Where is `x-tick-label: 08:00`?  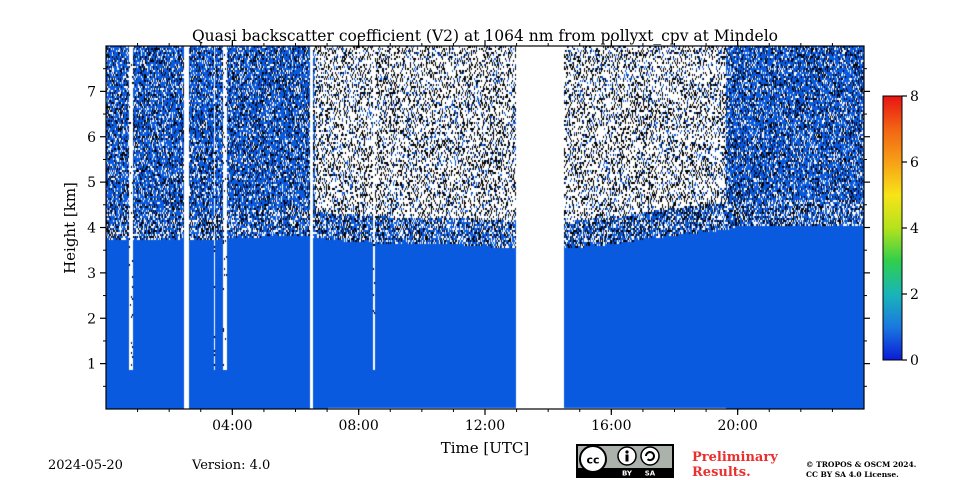
x-tick-label: 08:00 is located at coordinates (358, 426).